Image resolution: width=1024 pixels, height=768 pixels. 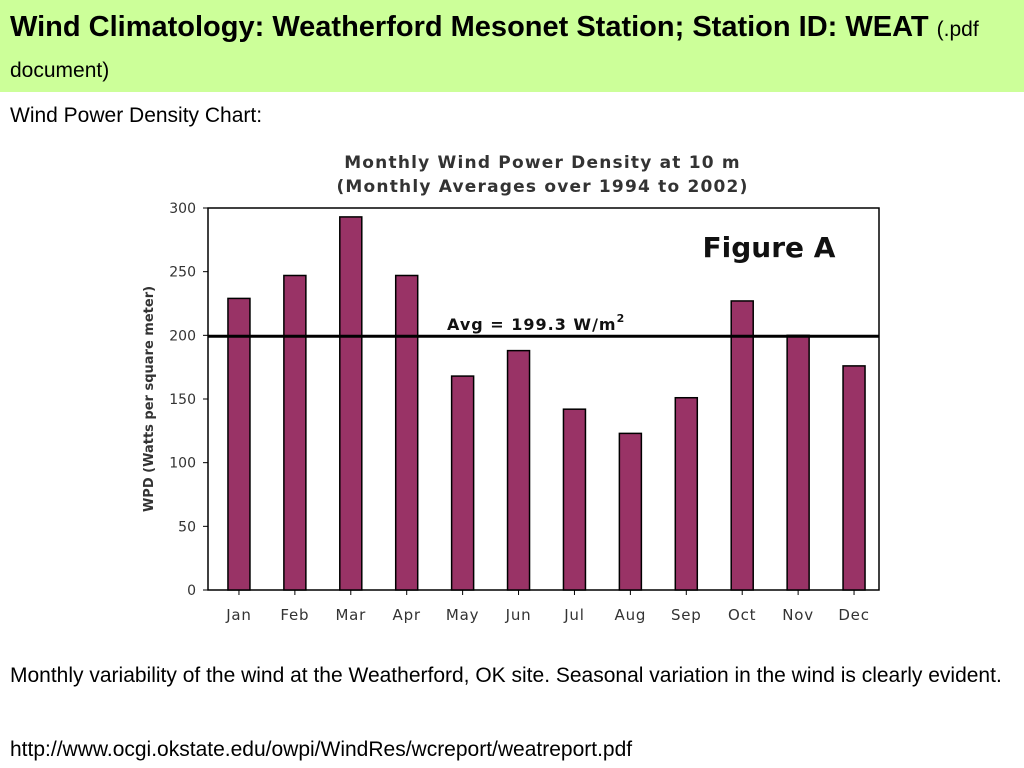 I want to click on y-tick-label: 150, so click(x=182, y=400).